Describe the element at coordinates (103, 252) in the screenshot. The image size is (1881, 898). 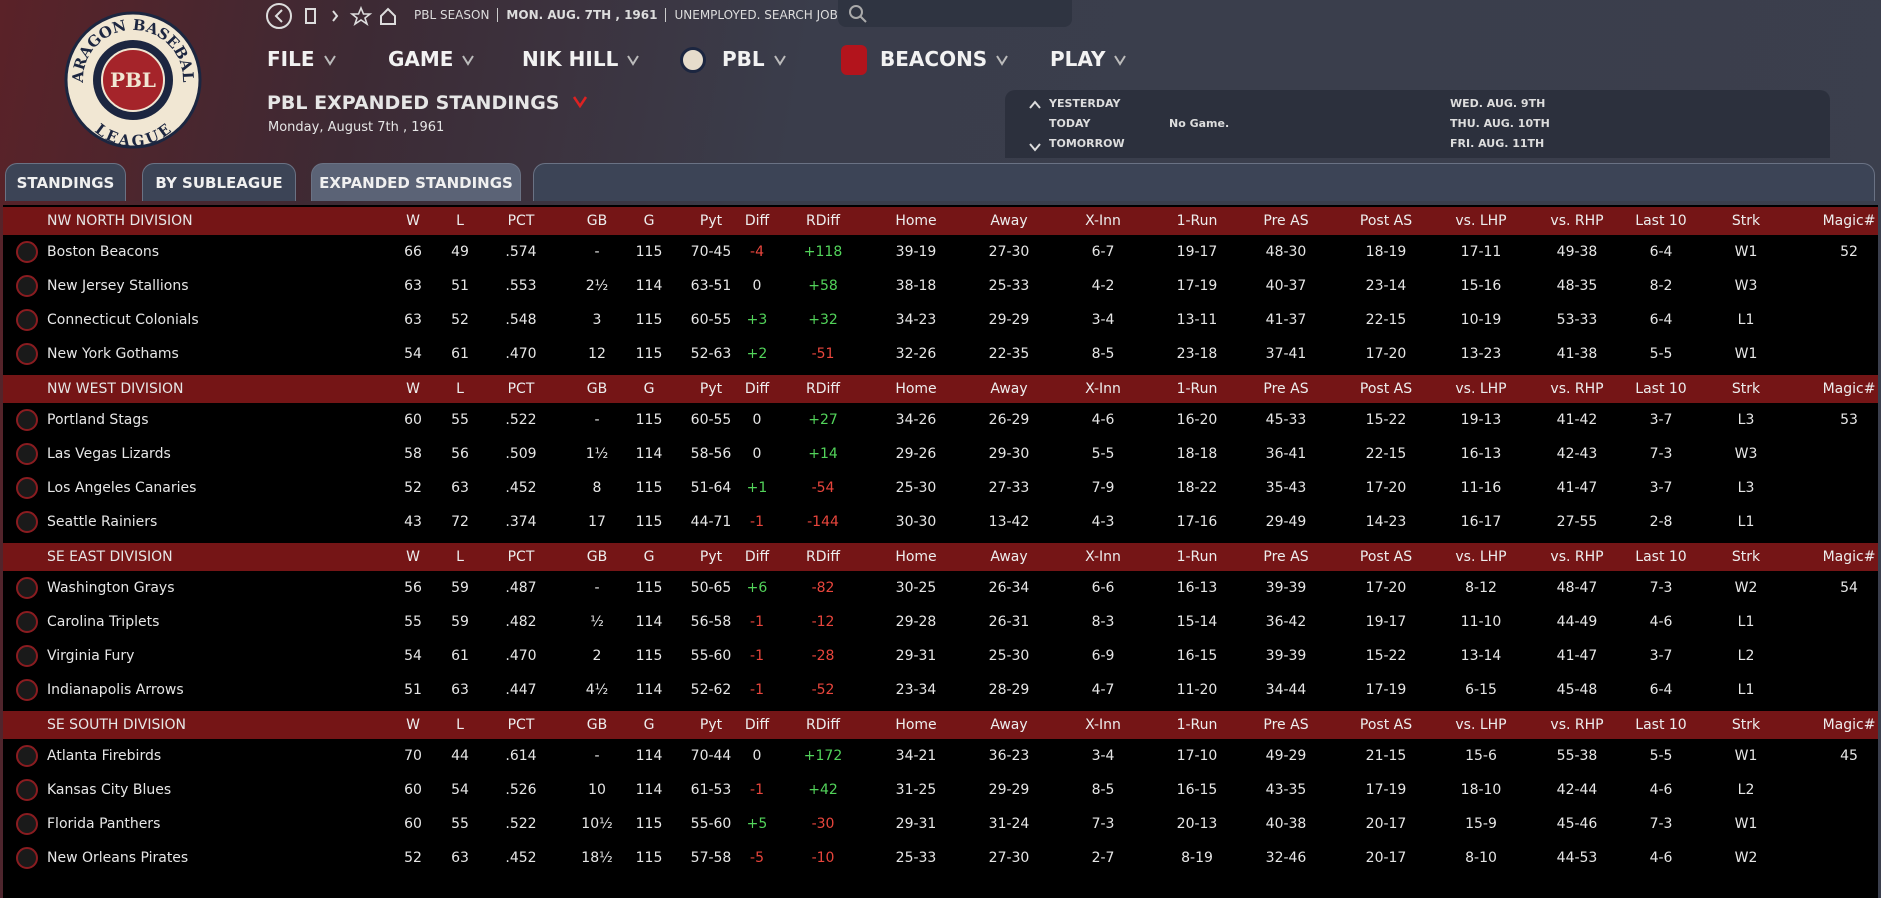
I see `team-name: Boston Beacons` at that location.